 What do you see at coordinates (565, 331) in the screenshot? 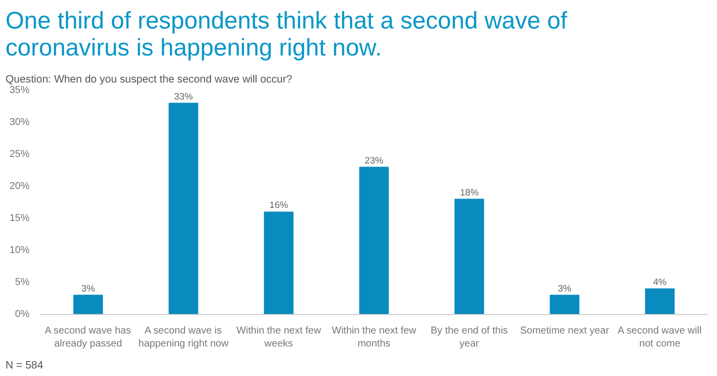
I see `x-tick-label: Sometime next year` at bounding box center [565, 331].